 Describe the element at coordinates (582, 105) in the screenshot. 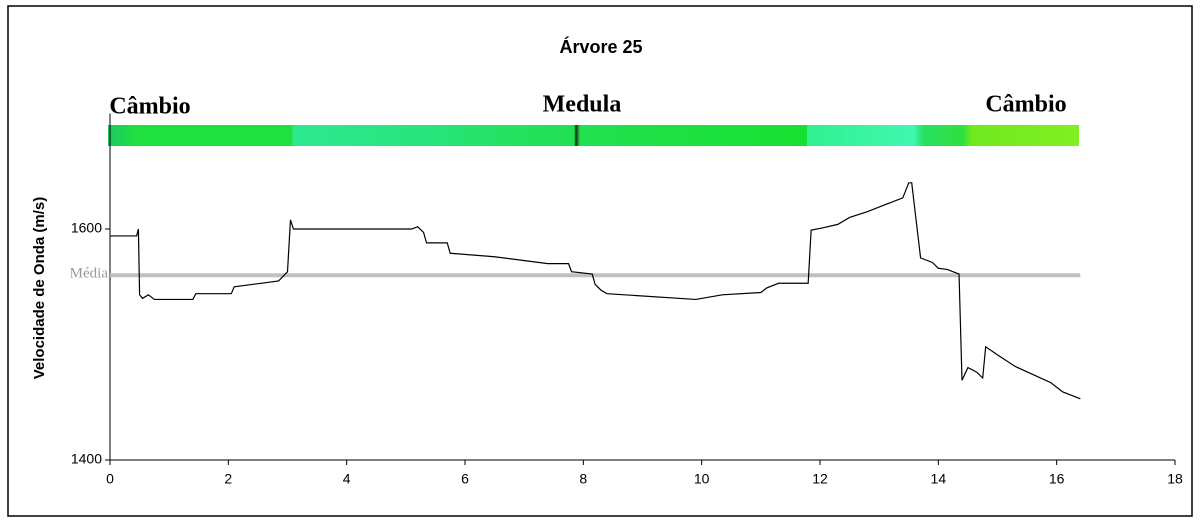

I see `zone-label: Medula` at that location.